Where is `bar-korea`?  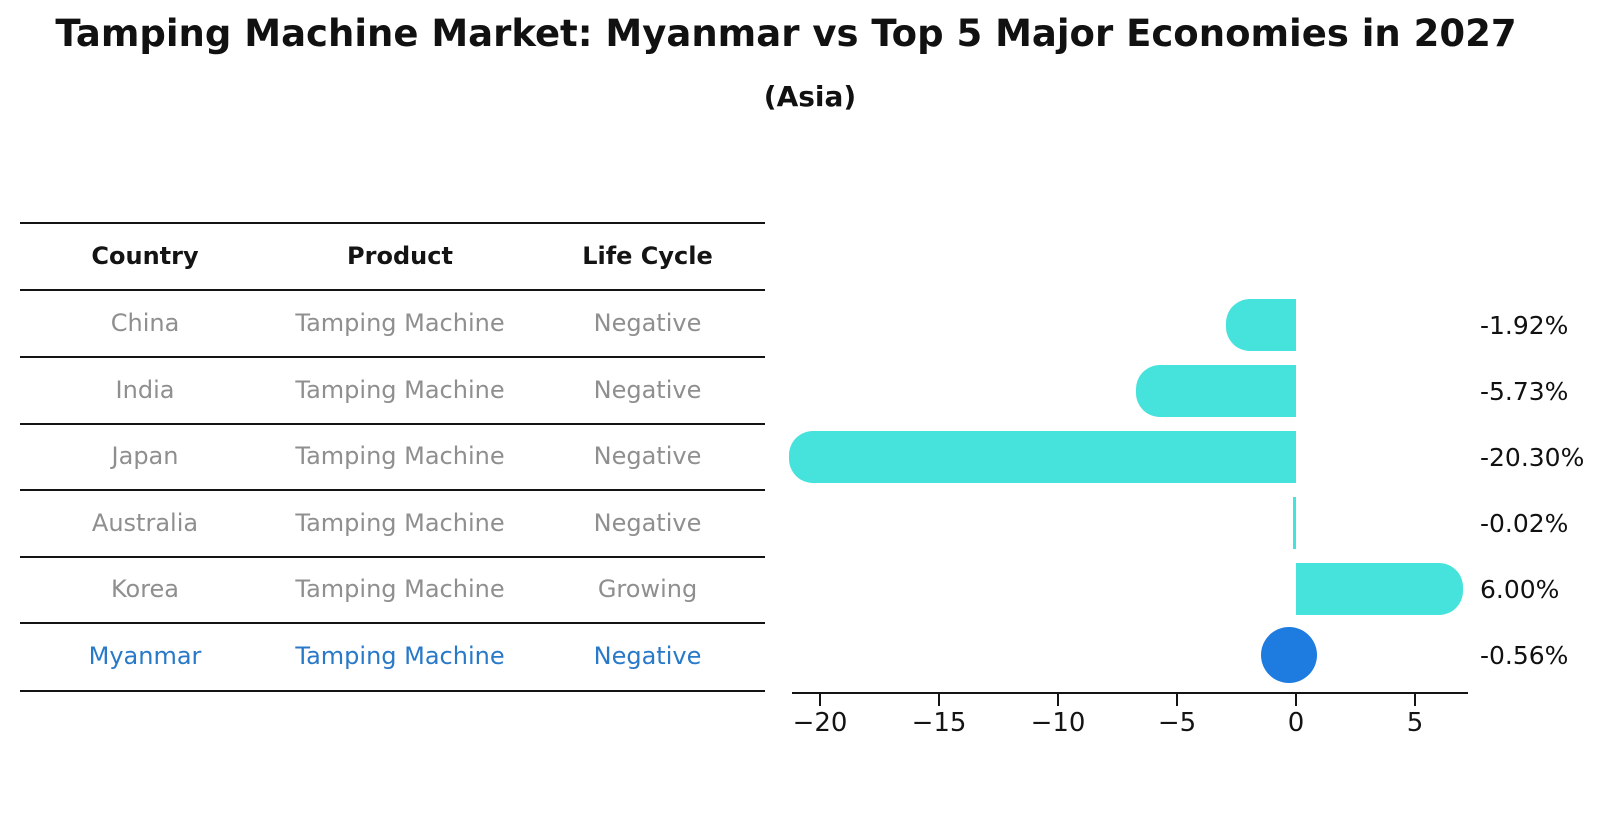
bar-korea is located at coordinates (1379, 589).